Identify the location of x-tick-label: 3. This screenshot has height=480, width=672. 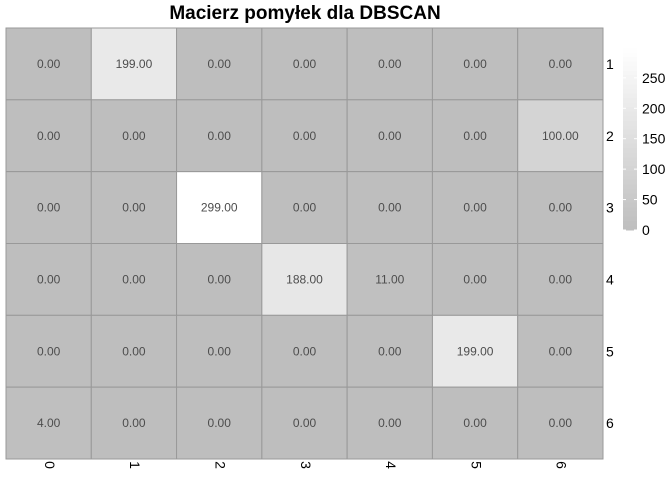
(306, 465).